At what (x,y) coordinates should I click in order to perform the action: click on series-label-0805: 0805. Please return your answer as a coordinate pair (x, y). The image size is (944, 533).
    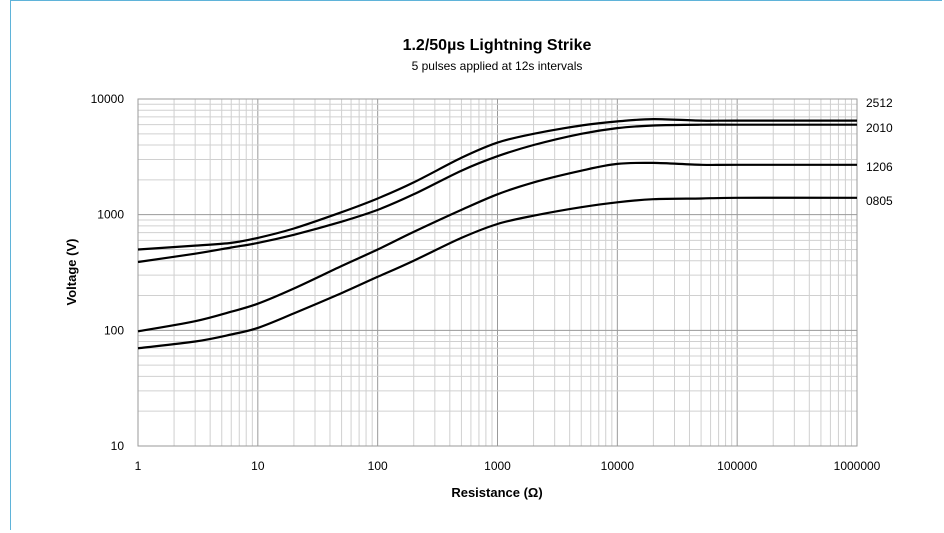
    Looking at the image, I should click on (879, 201).